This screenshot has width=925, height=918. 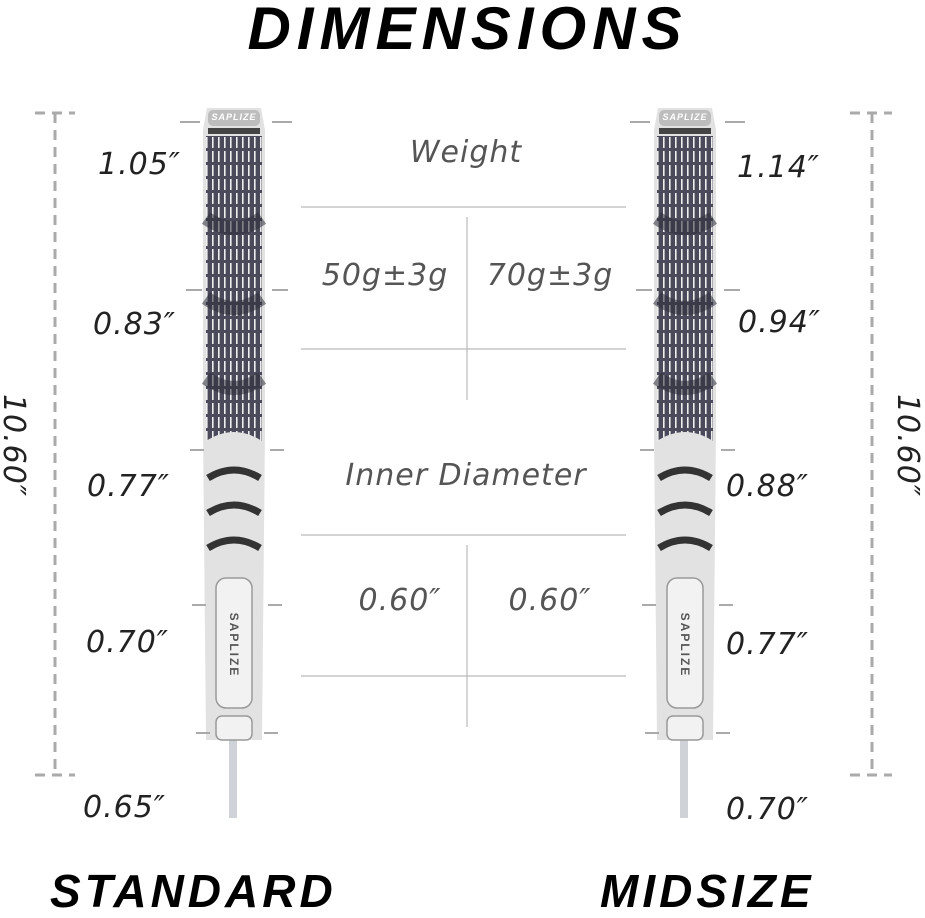 I want to click on standard-measure: 0.70″, so click(x=128, y=642).